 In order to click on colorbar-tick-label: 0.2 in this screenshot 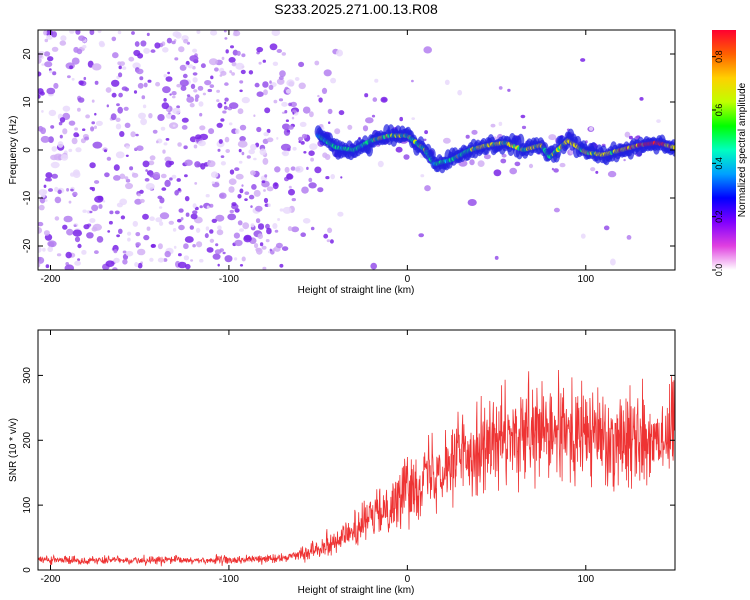, I will do `click(719, 216)`.